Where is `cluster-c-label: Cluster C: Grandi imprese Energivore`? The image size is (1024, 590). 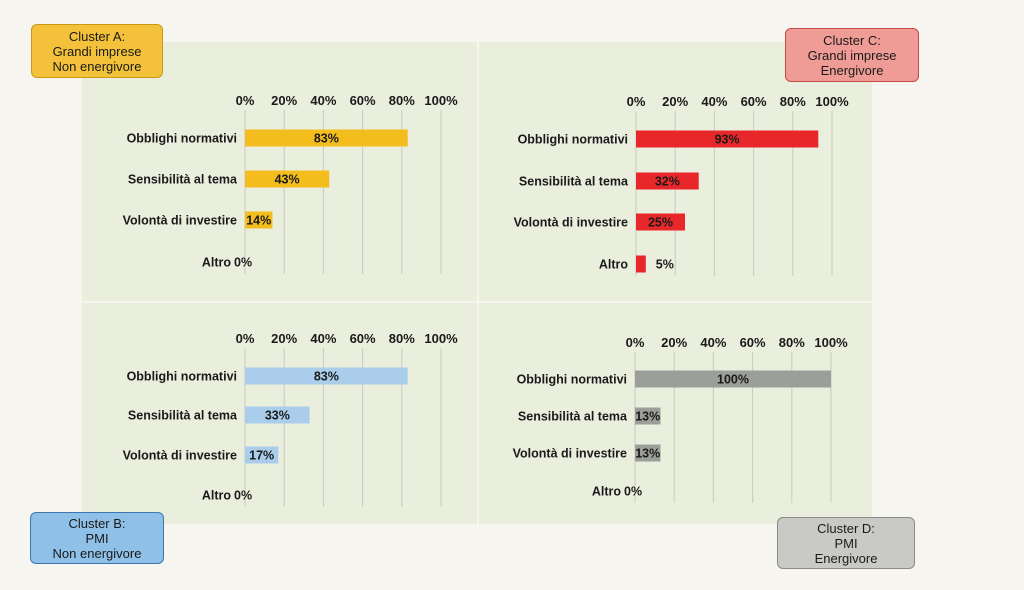
cluster-c-label: Cluster C: Grandi imprese Energivore is located at coordinates (852, 55).